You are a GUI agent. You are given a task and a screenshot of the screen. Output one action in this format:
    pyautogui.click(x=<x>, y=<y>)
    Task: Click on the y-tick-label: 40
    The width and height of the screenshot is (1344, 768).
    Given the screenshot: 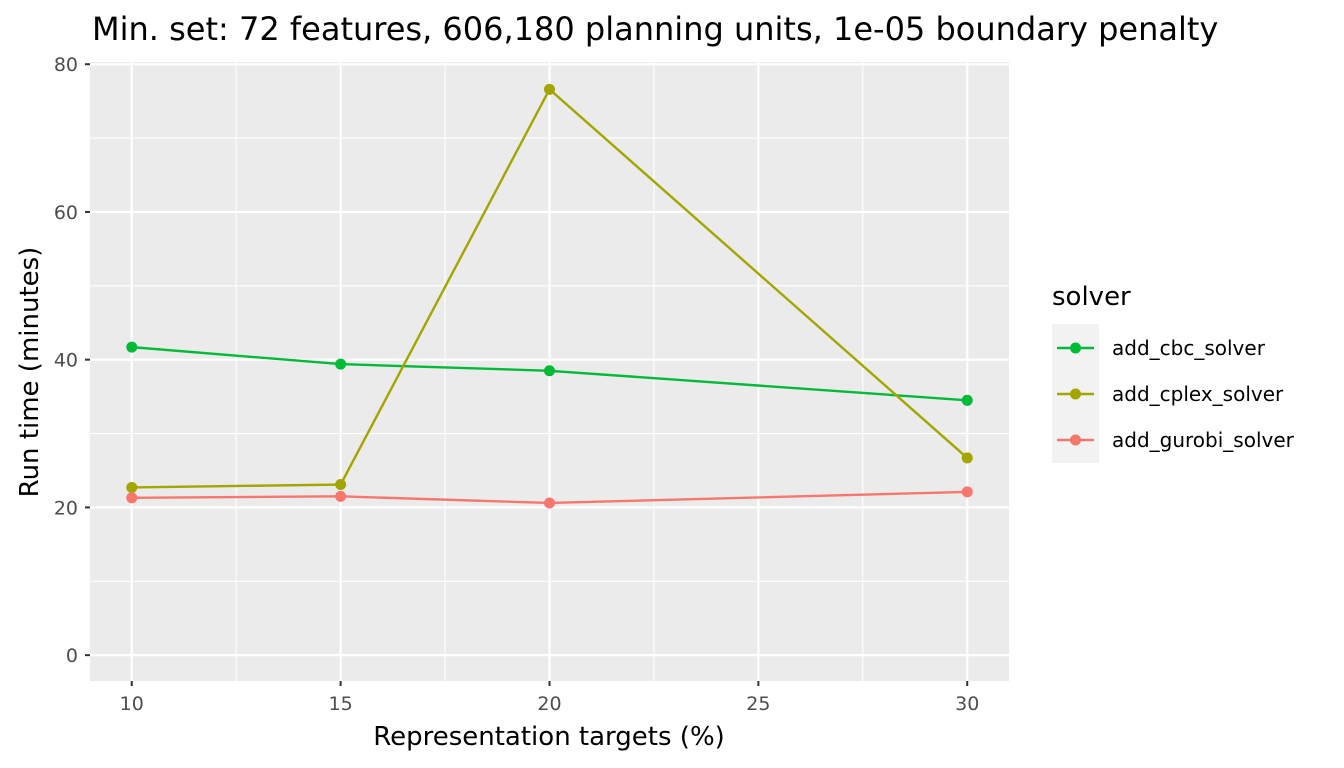 What is the action you would take?
    pyautogui.click(x=66, y=361)
    